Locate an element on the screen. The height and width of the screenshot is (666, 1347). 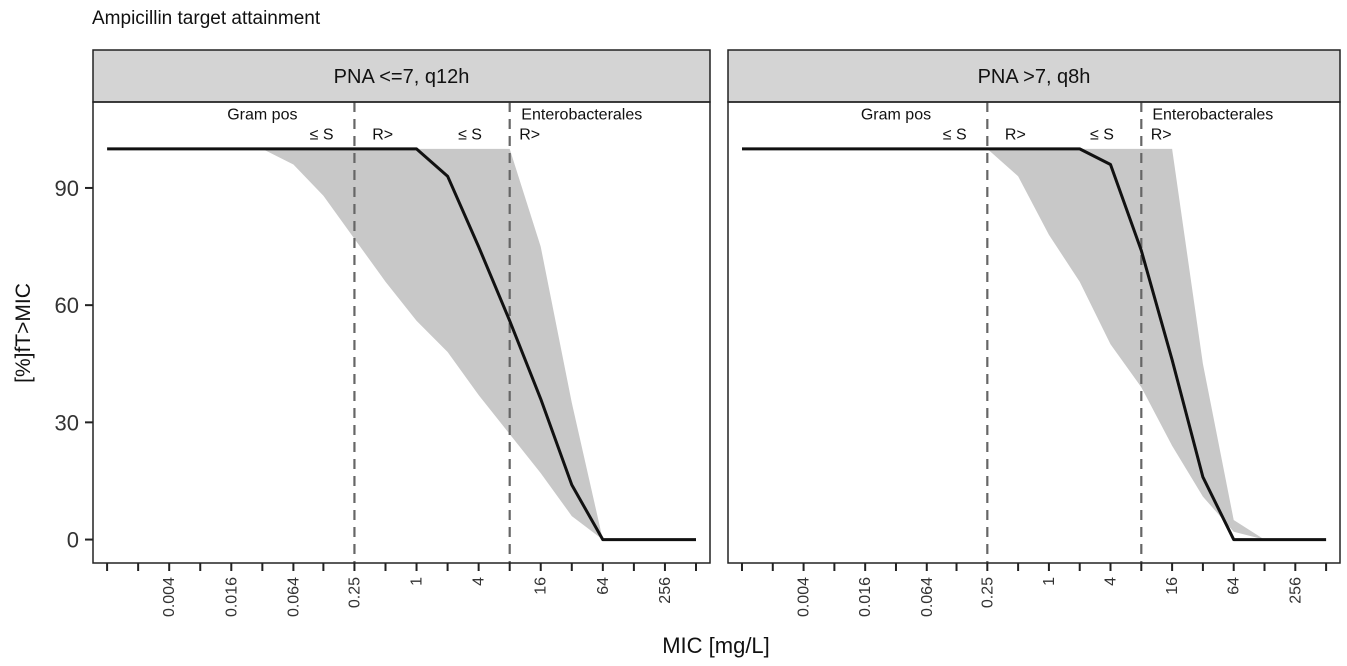
facet-strip-label: PNA >7, q8h is located at coordinates (1034, 77).